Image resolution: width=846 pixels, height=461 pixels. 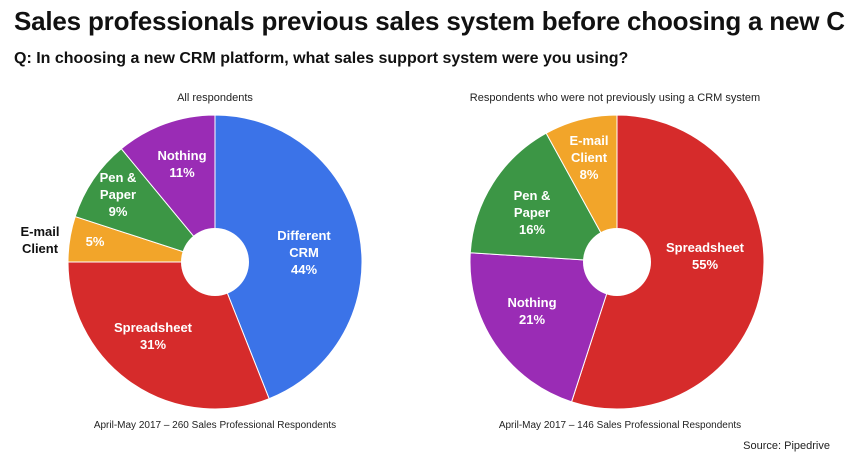 What do you see at coordinates (304, 252) in the screenshot?
I see `chart-1-label-different-crm: Different CRM 44%` at bounding box center [304, 252].